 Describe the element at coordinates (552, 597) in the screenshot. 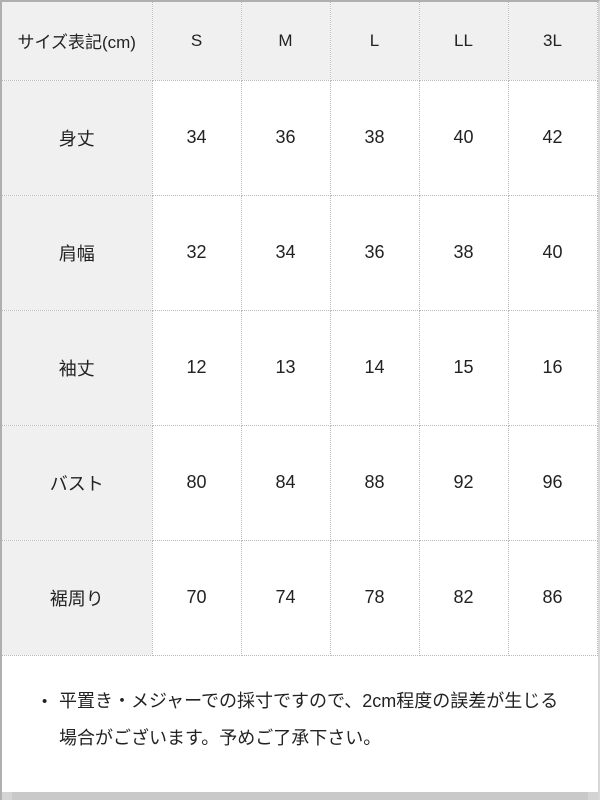

I see `size-value-cell: 86` at that location.